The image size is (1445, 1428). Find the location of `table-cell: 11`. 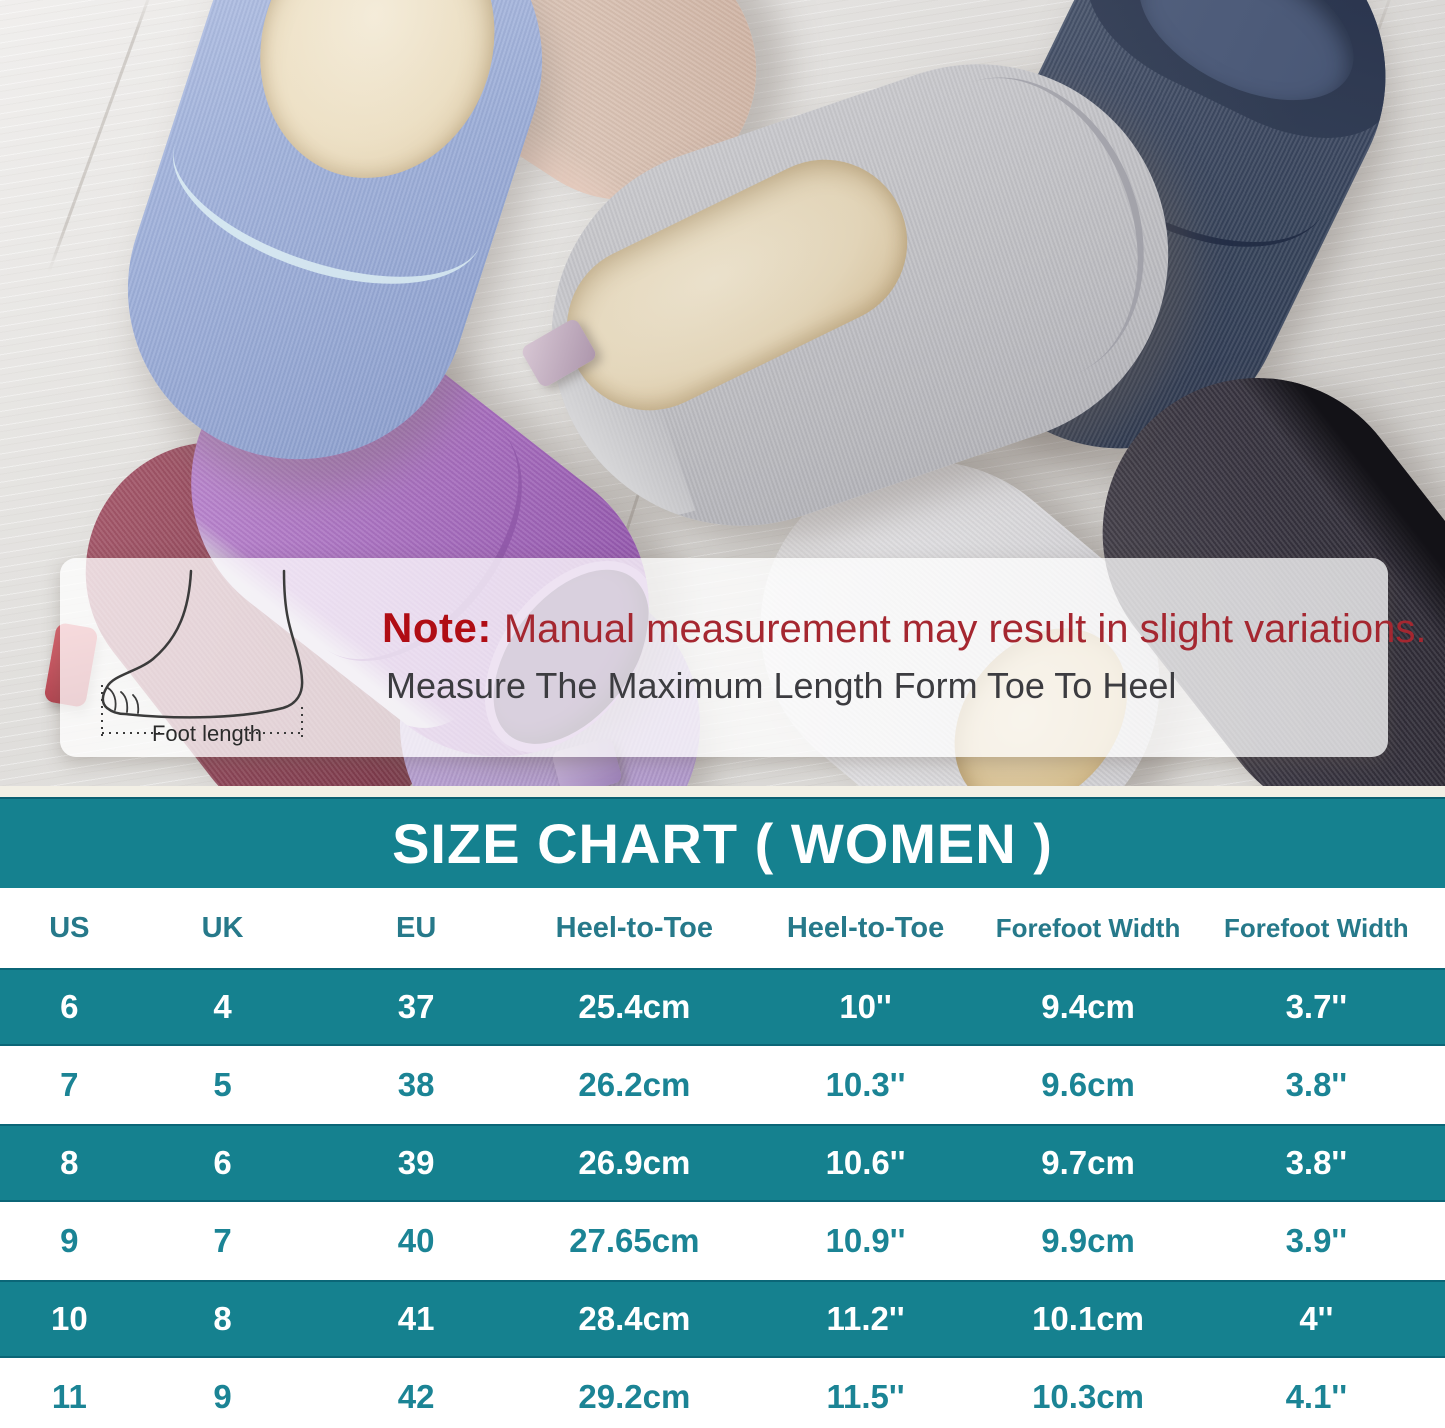

table-cell: 11 is located at coordinates (69, 1396).